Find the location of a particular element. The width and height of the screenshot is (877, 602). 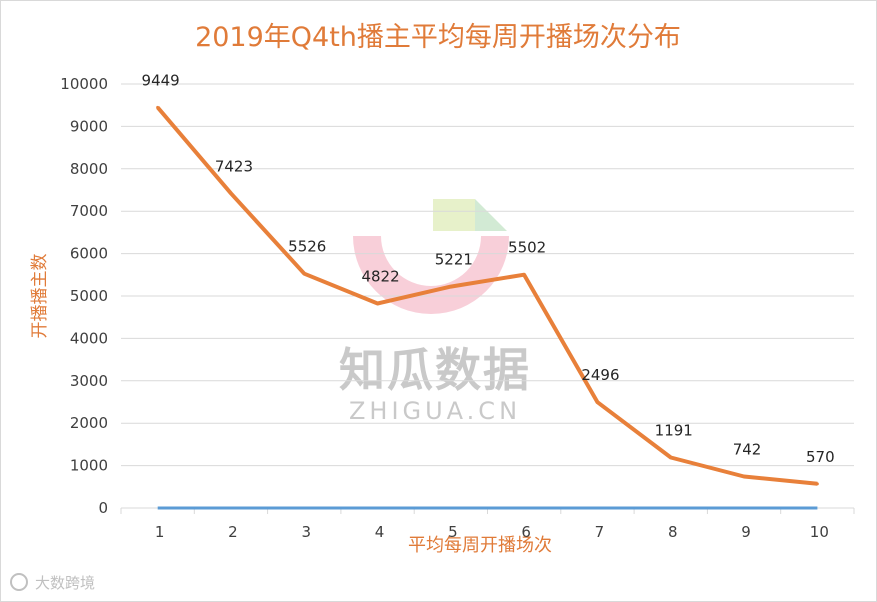

y-axis-label: 开播播主数 is located at coordinates (40, 296).